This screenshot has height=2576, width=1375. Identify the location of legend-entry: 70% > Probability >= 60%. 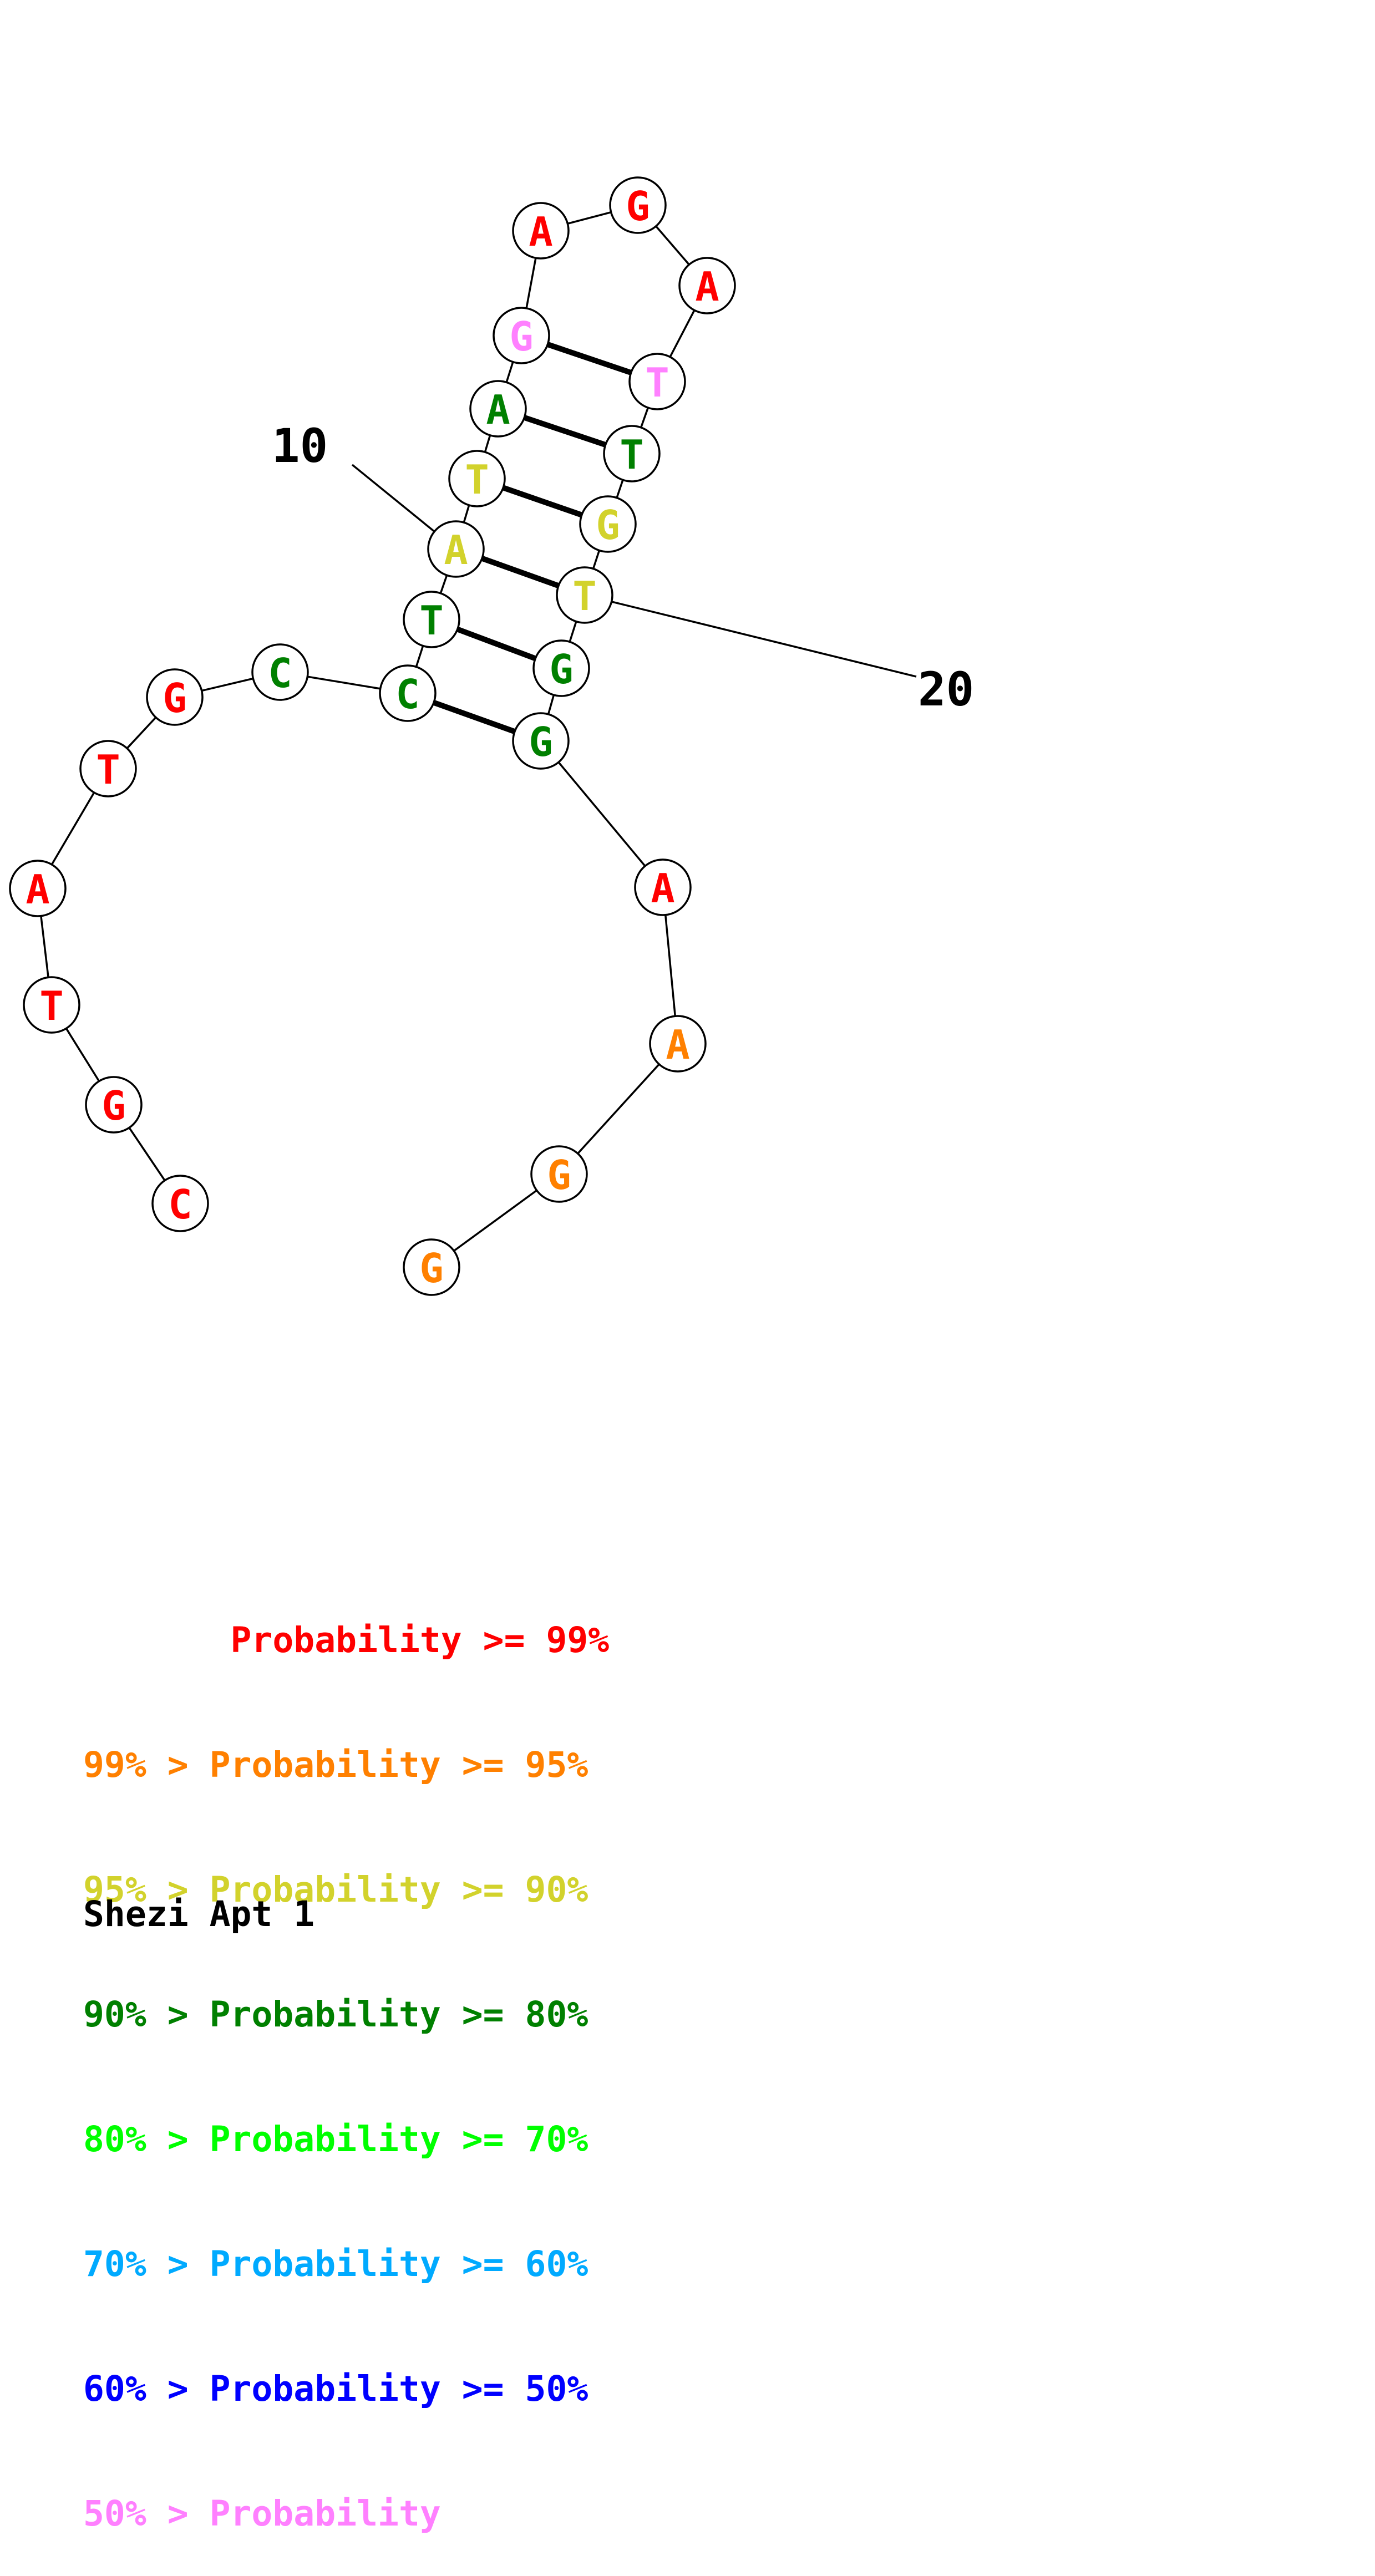
(335, 2264).